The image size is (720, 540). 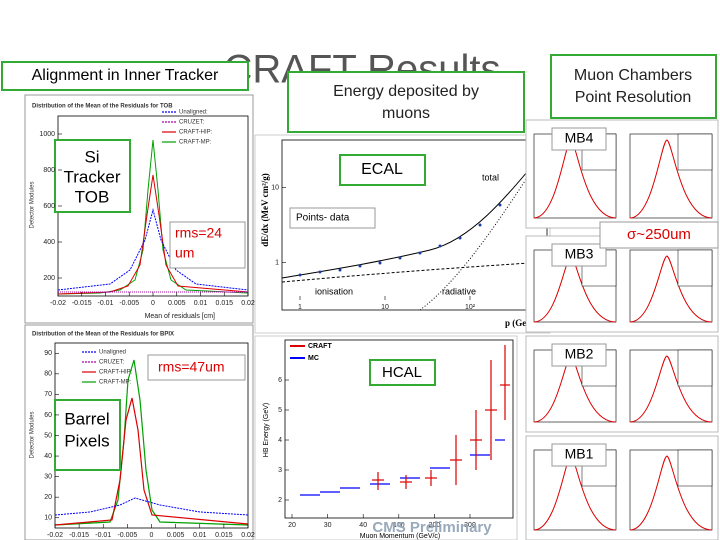 I want to click on label-text: Barrel, so click(x=86, y=418).